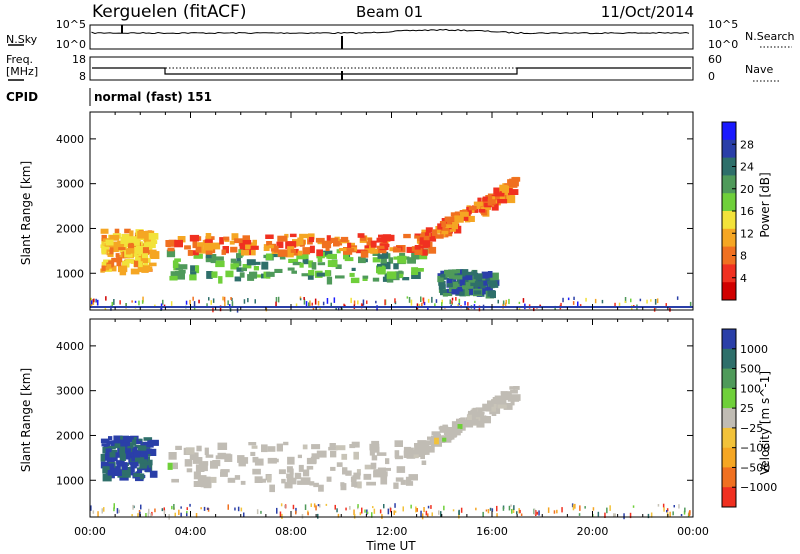  Describe the element at coordinates (715, 59) in the screenshot. I see `nave-tick-top: 60` at that location.